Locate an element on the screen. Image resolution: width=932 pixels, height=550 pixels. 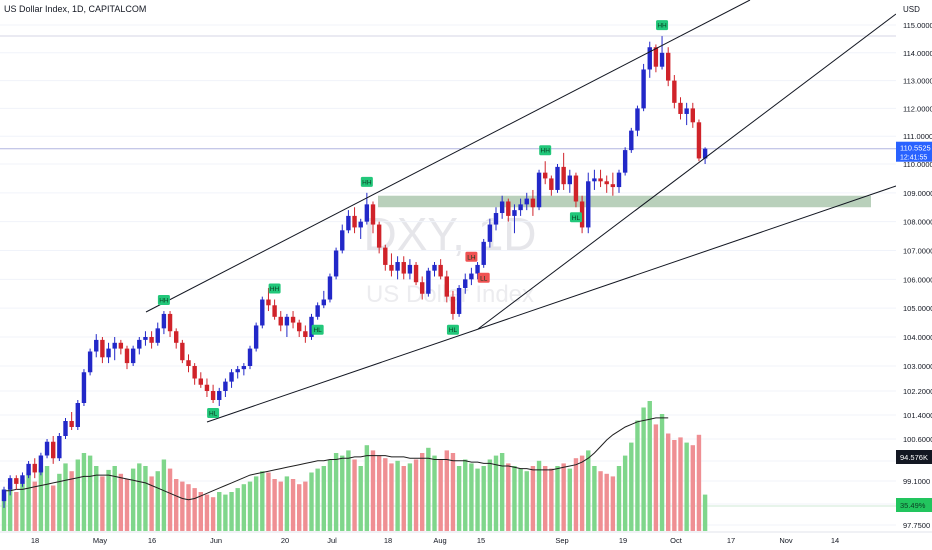
time-tick: 18 is located at coordinates (388, 540).